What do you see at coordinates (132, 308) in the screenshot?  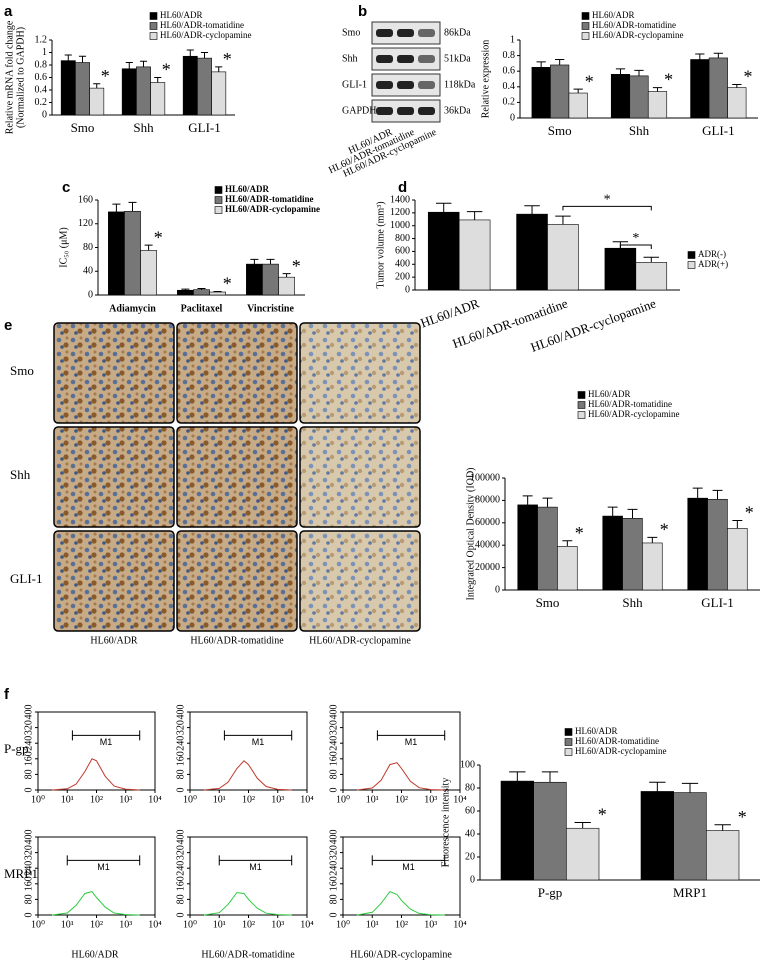 I see `x-tick-label: Adiamycin` at bounding box center [132, 308].